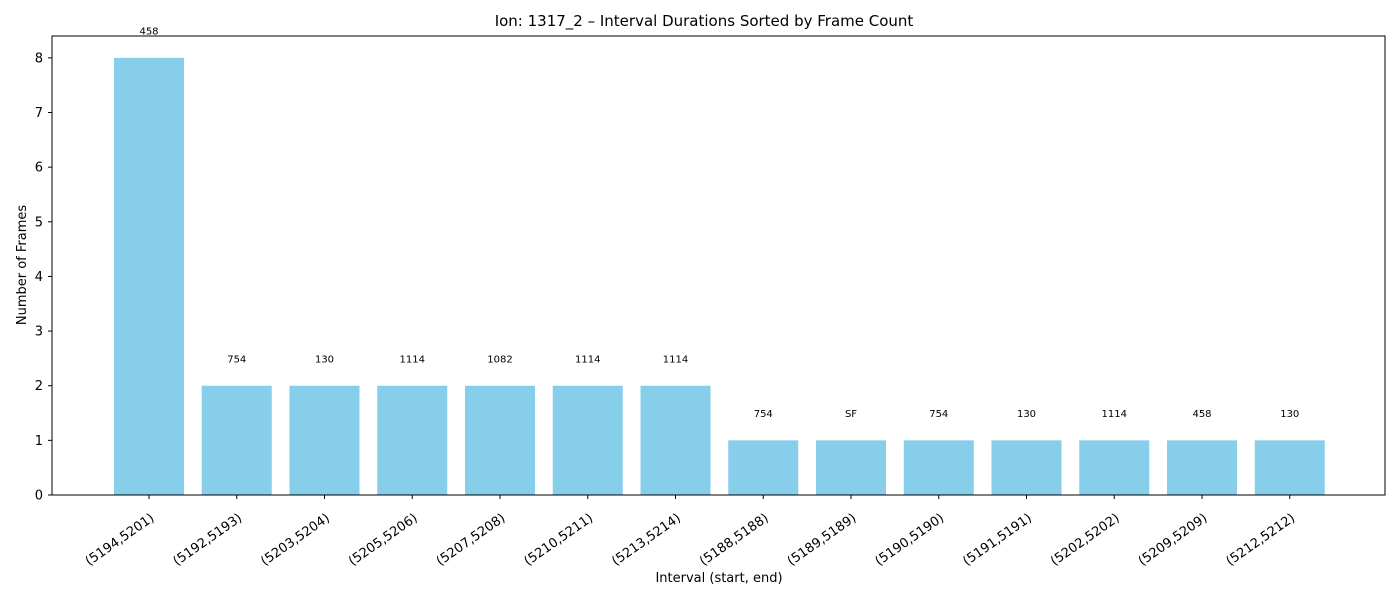 Image resolution: width=1400 pixels, height=600 pixels. I want to click on y-tick-label: 3, so click(39, 332).